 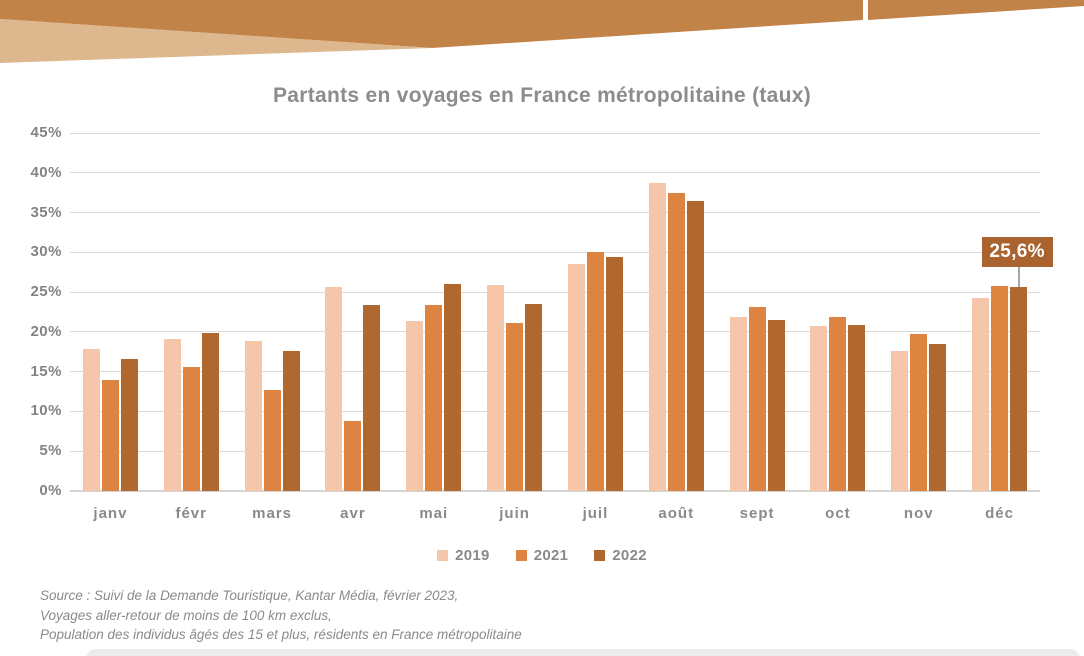 I want to click on legend-item-2019: 2019, so click(x=463, y=555).